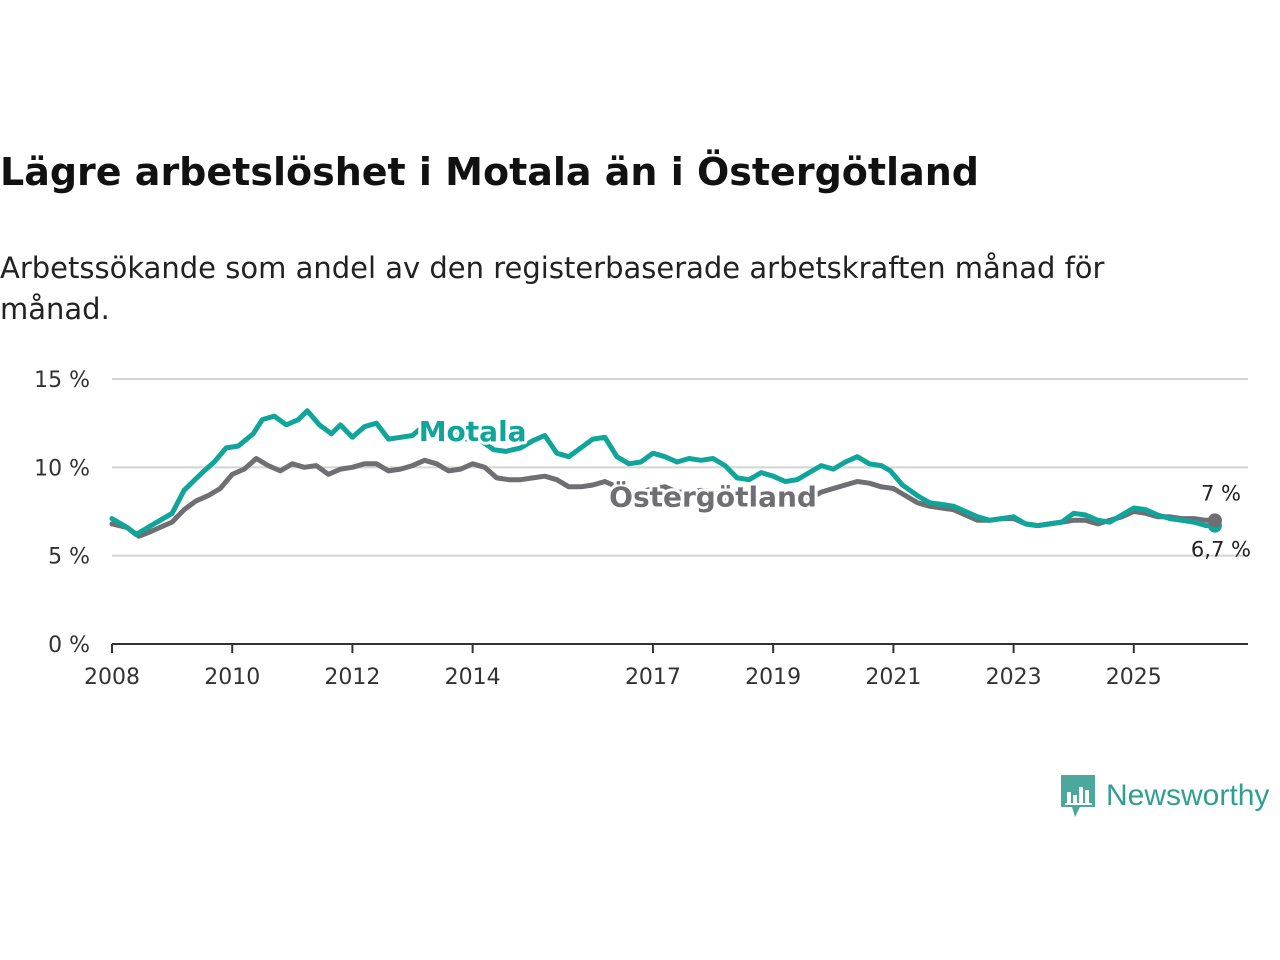  Describe the element at coordinates (62, 513) in the screenshot. I see `y-axis: 0 % 5 % 10 % 15 %` at that location.